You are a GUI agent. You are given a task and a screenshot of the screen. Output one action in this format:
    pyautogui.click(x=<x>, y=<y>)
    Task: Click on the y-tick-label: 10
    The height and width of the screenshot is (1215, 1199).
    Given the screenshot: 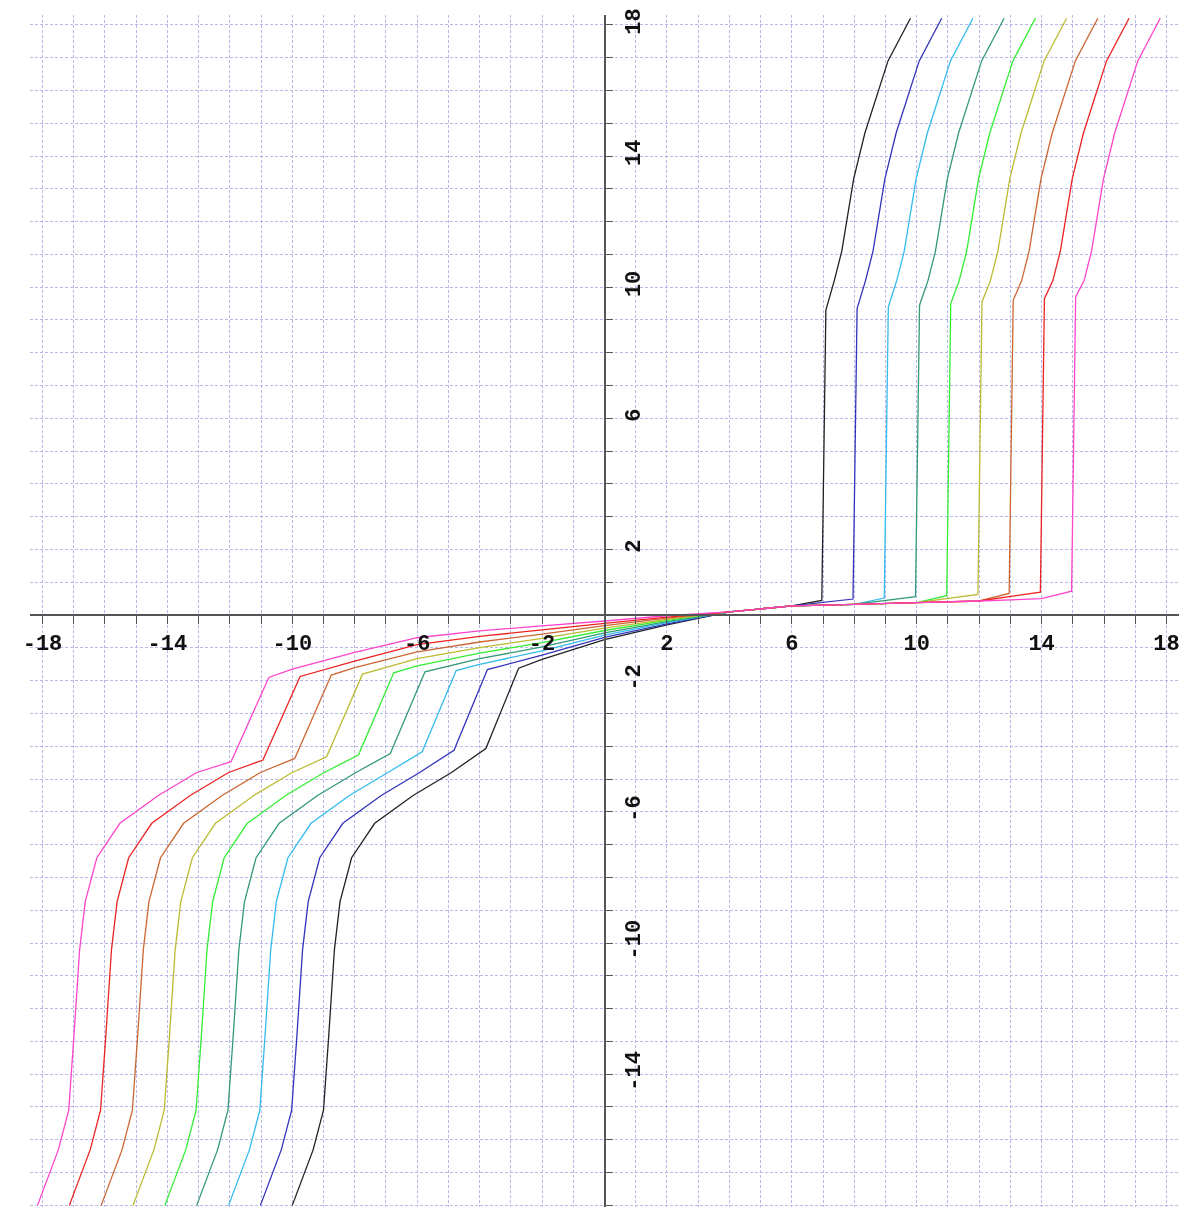 What is the action you would take?
    pyautogui.click(x=634, y=284)
    